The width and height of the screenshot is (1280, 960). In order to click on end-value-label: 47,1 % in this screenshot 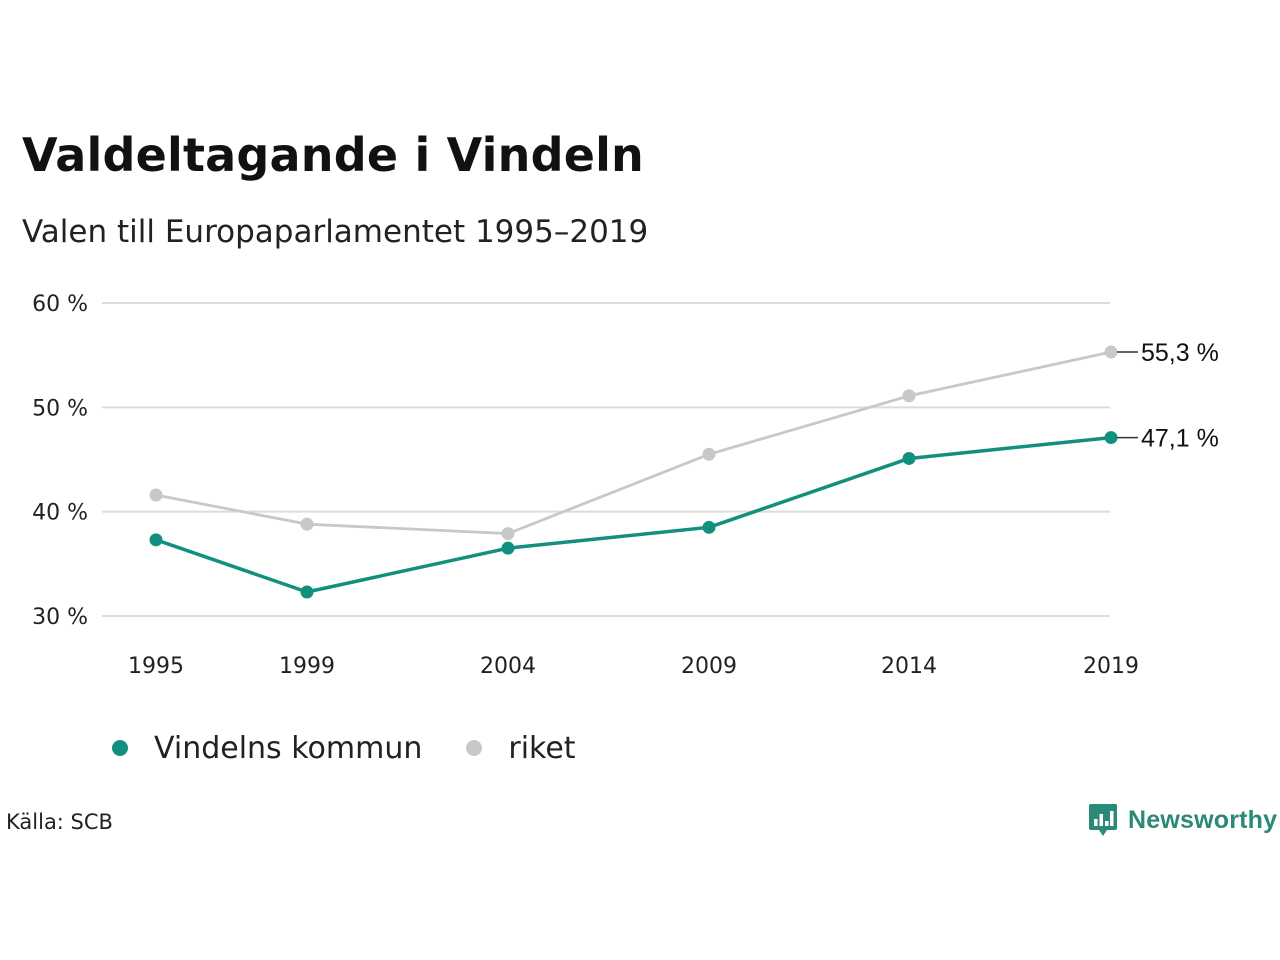, I will do `click(1180, 439)`.